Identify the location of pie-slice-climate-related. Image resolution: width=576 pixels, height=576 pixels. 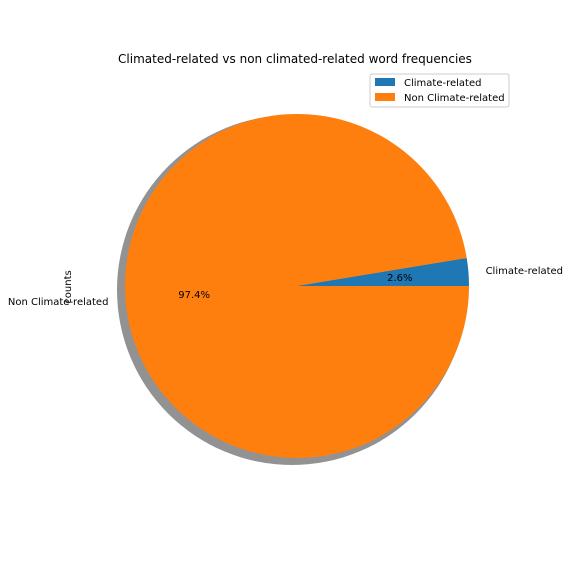
(383, 272).